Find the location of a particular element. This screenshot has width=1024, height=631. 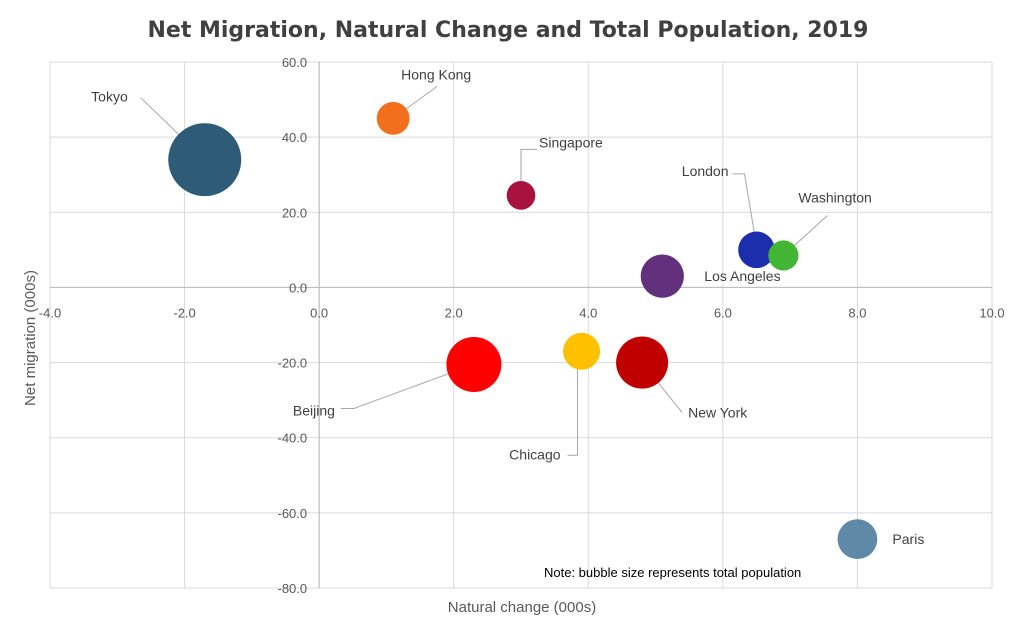

bubble-washington is located at coordinates (783, 255).